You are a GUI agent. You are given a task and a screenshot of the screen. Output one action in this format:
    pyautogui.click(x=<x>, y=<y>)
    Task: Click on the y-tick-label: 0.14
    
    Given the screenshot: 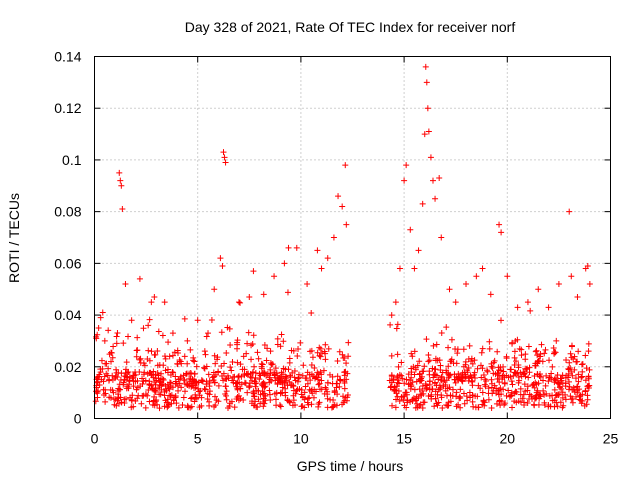 What is the action you would take?
    pyautogui.click(x=67, y=57)
    